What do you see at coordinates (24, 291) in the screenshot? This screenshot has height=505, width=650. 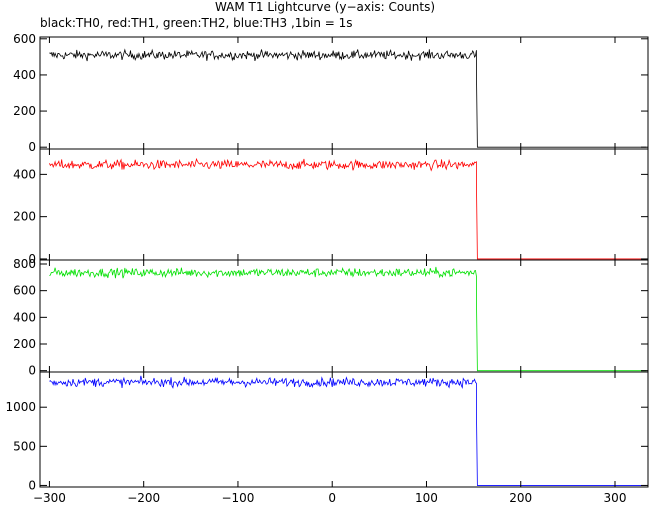 I see `ytick-label-2-3: 600` at bounding box center [24, 291].